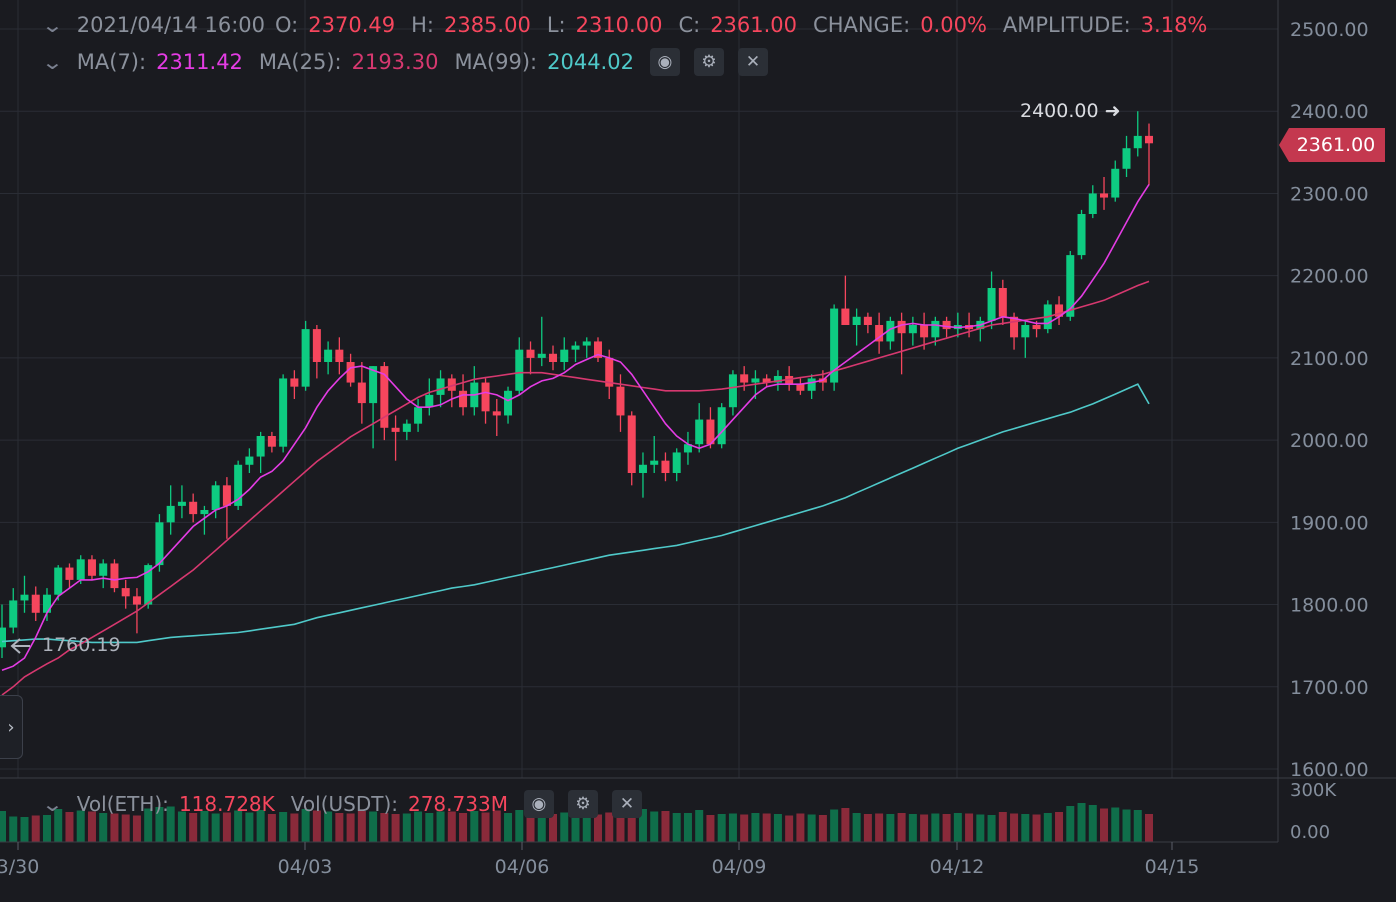 The image size is (1396, 902). Describe the element at coordinates (422, 25) in the screenshot. I see `high-label: H:` at that location.